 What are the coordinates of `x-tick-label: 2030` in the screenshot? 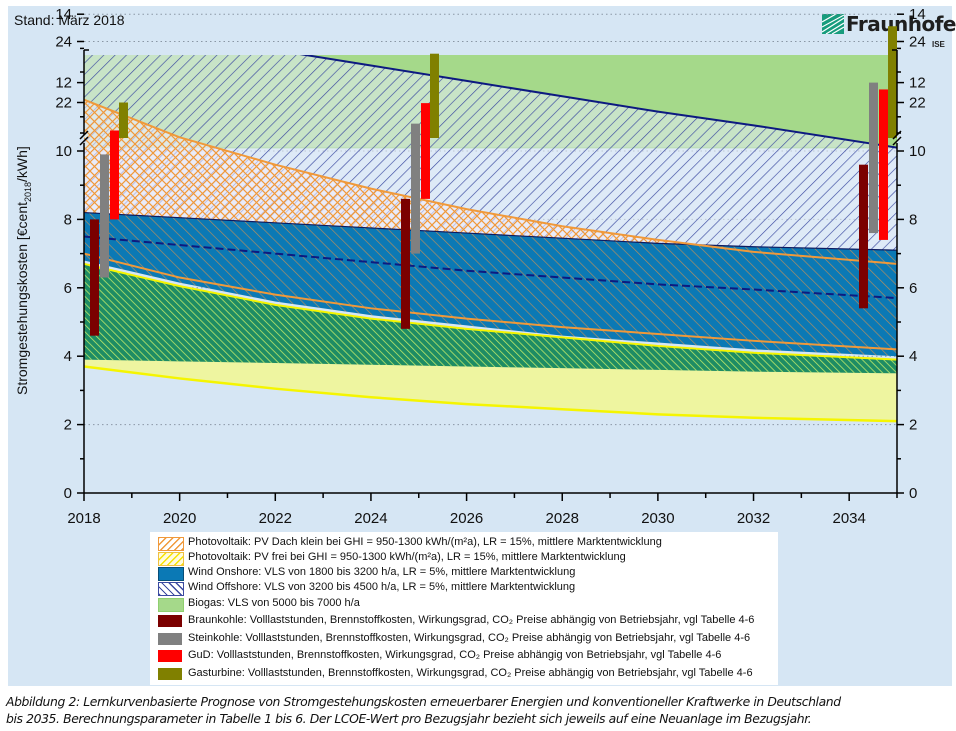 It's located at (657, 518).